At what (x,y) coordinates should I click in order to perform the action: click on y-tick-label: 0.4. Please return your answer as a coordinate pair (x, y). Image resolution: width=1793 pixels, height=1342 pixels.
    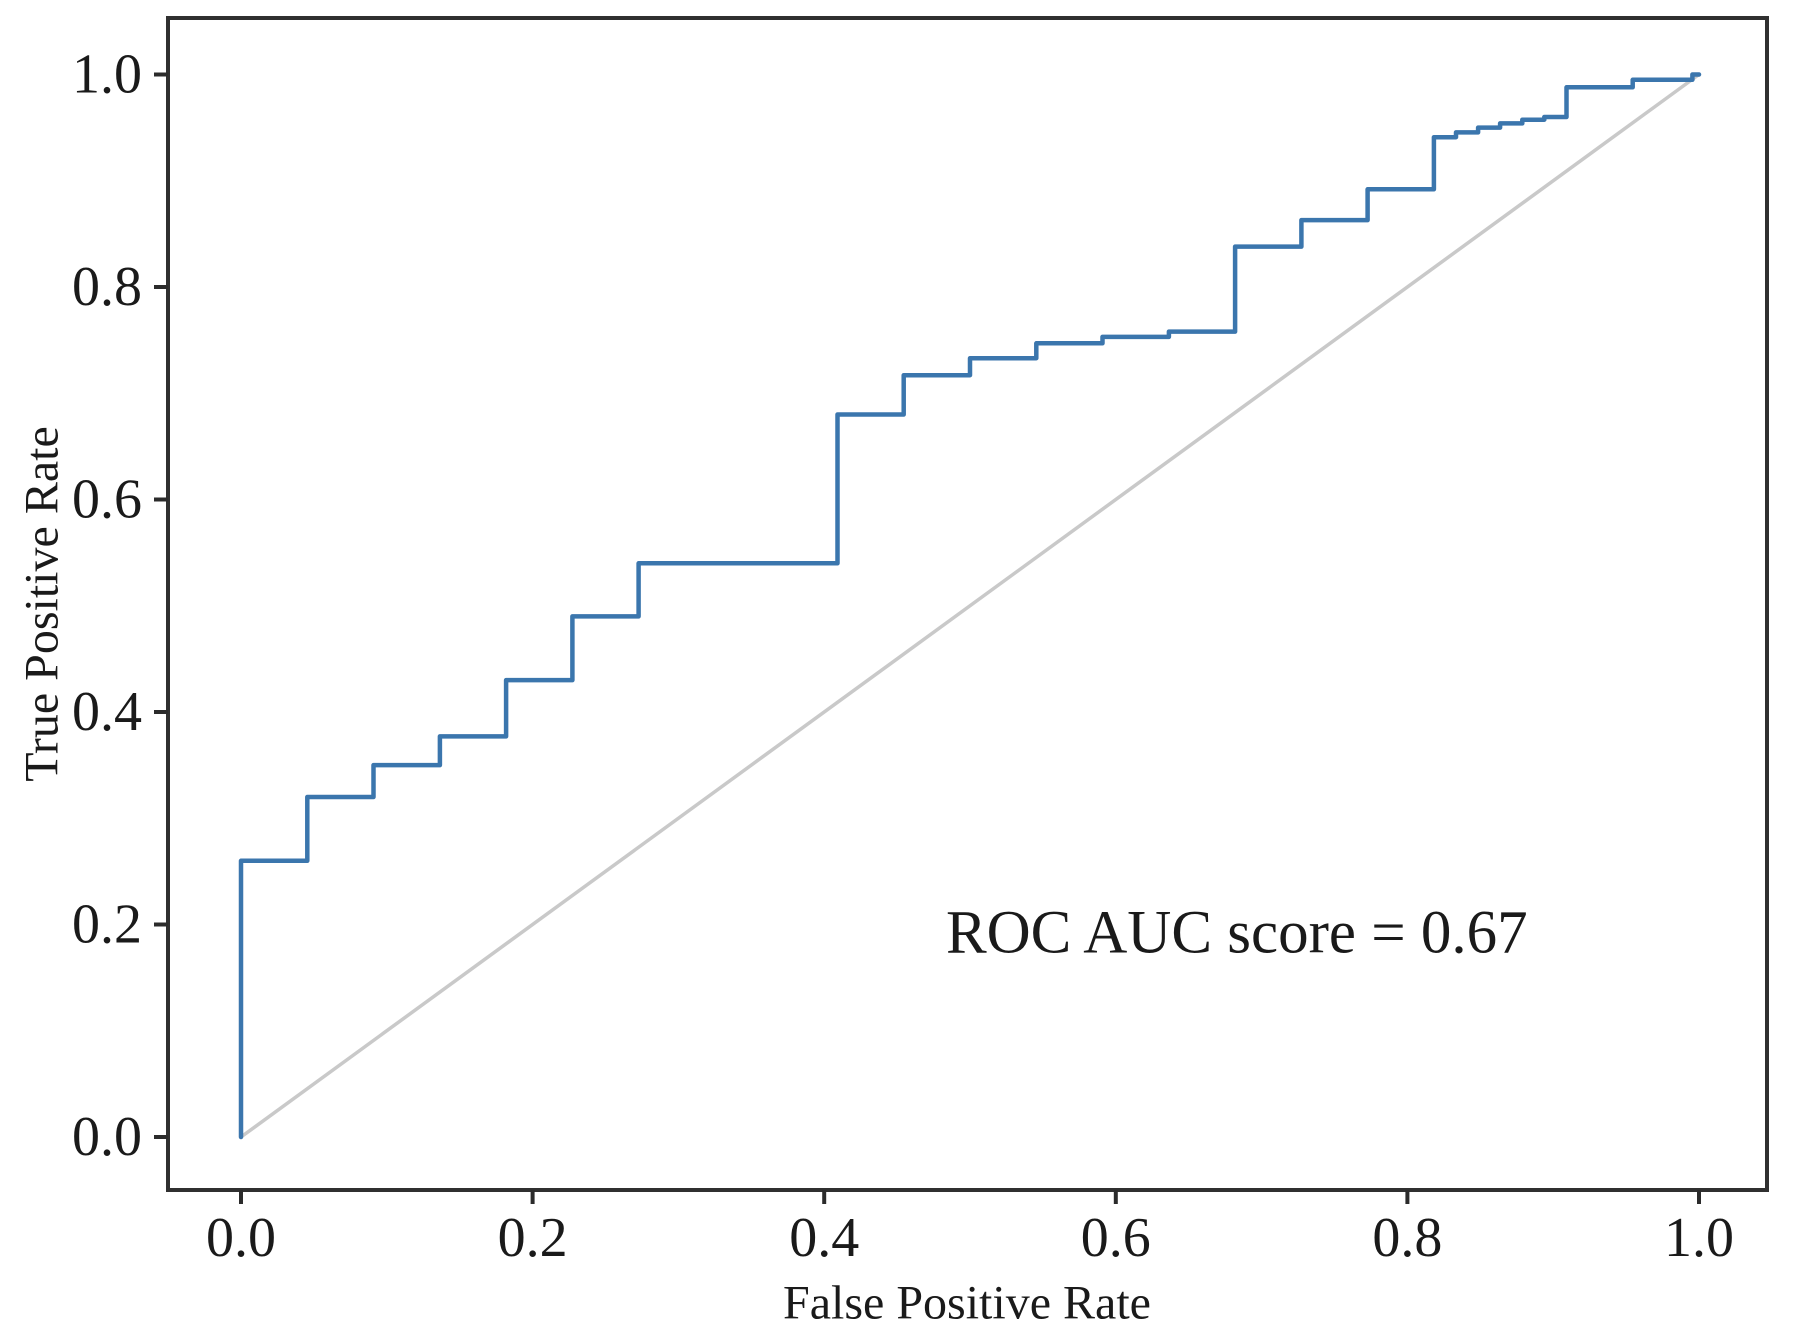
    Looking at the image, I should click on (107, 712).